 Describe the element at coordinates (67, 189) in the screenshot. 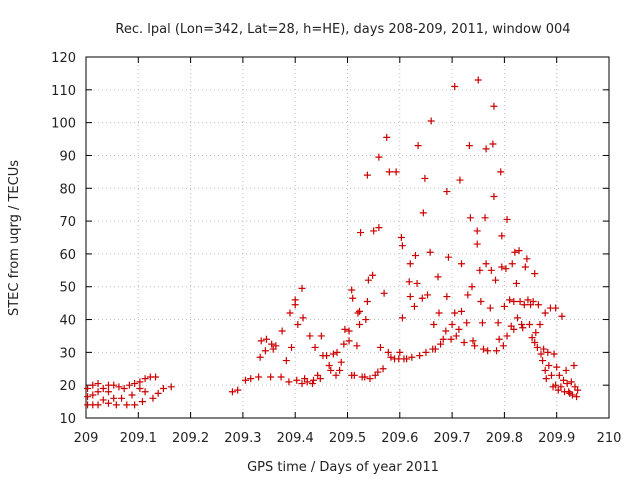

I see `y-tick-label: 80` at that location.